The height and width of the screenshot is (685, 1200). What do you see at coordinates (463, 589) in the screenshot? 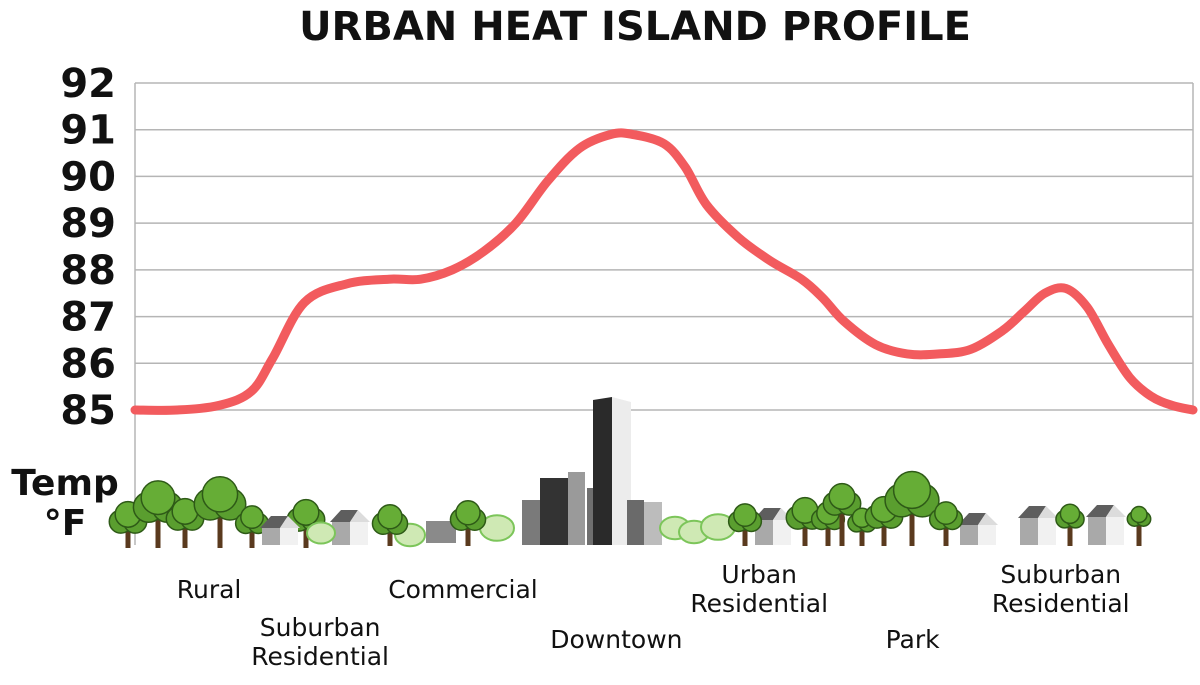
I see `zone-label: Commercial` at bounding box center [463, 589].